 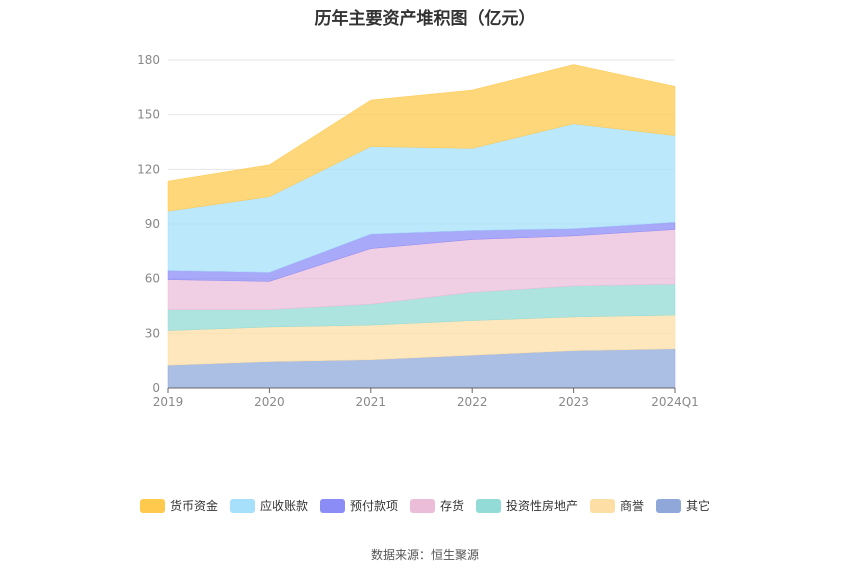 What do you see at coordinates (371, 402) in the screenshot?
I see `x-tick-label: 2021` at bounding box center [371, 402].